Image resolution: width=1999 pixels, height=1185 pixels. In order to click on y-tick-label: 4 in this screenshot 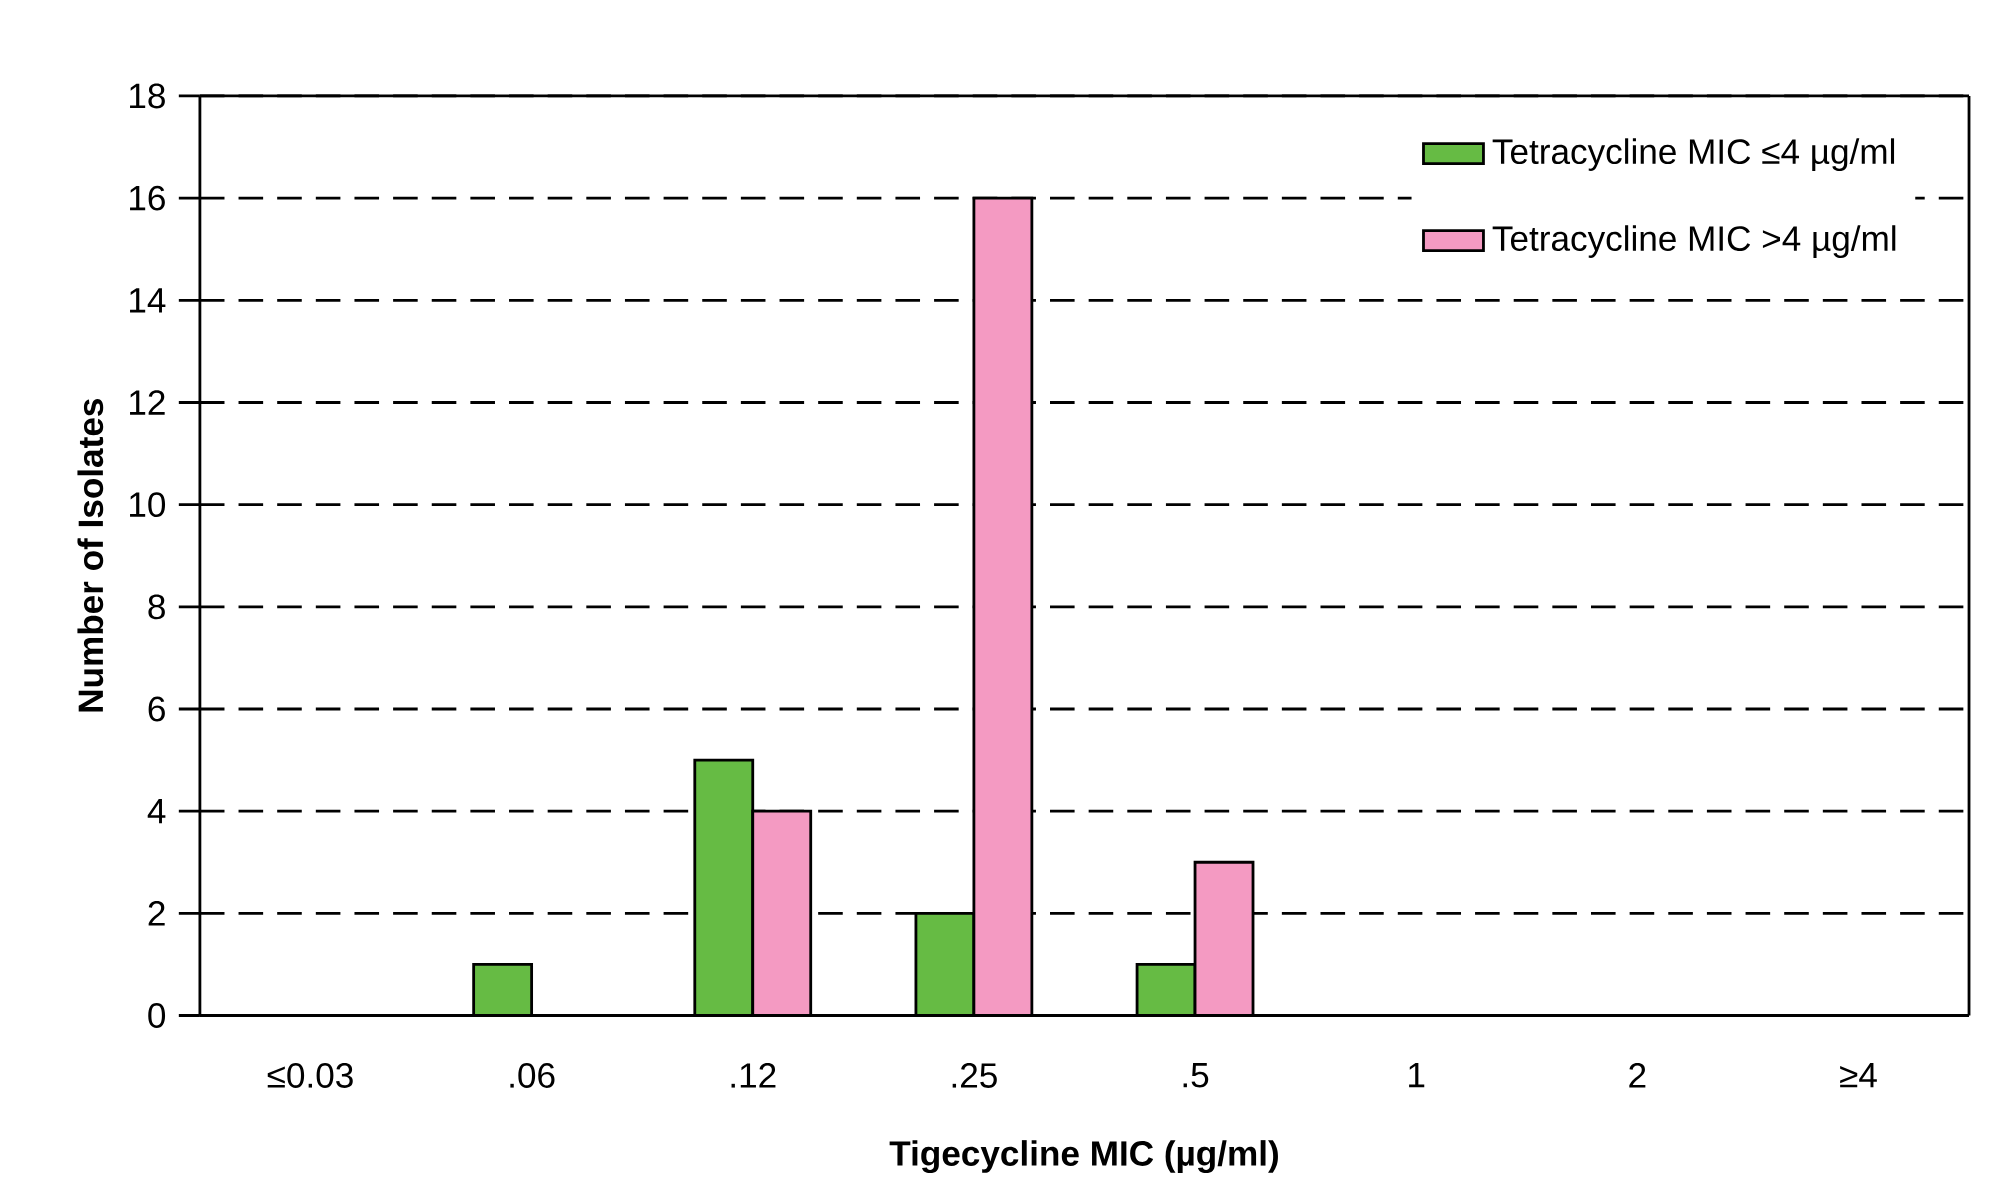, I will do `click(156, 811)`.